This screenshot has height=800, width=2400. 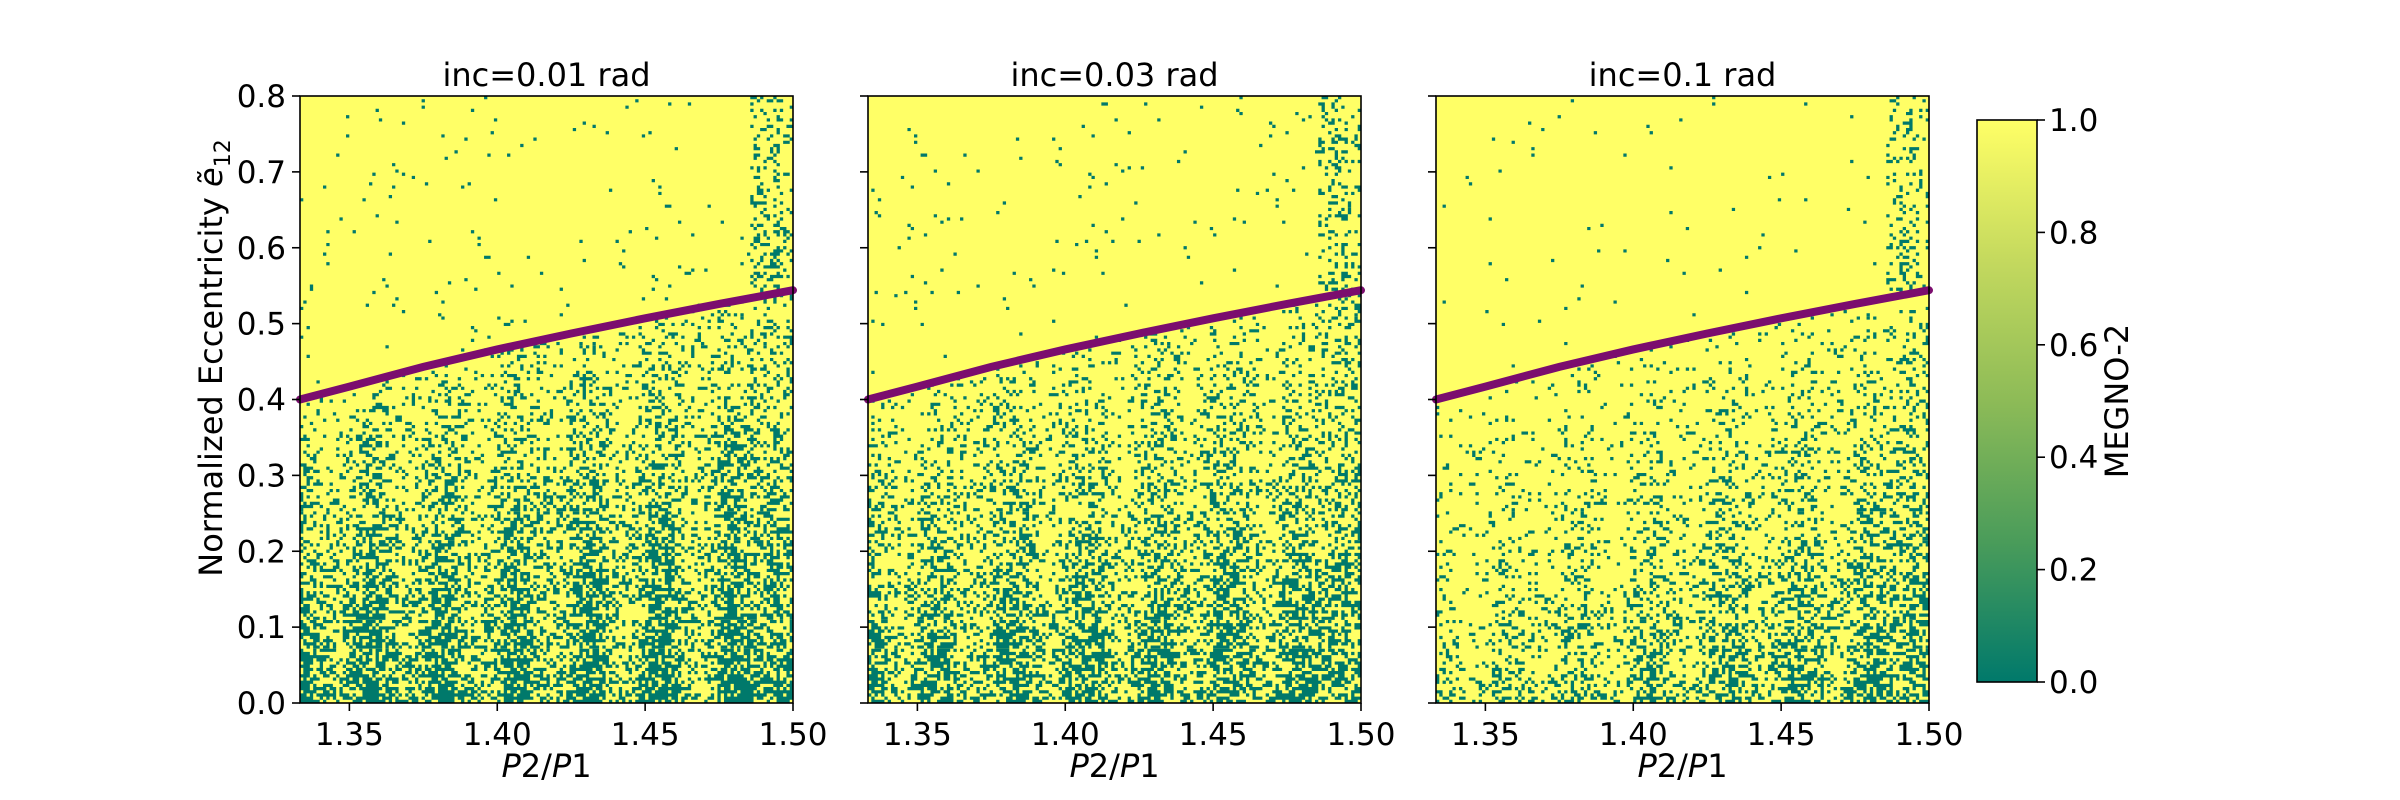 What do you see at coordinates (261, 249) in the screenshot?
I see `y-tick-label: 0.6` at bounding box center [261, 249].